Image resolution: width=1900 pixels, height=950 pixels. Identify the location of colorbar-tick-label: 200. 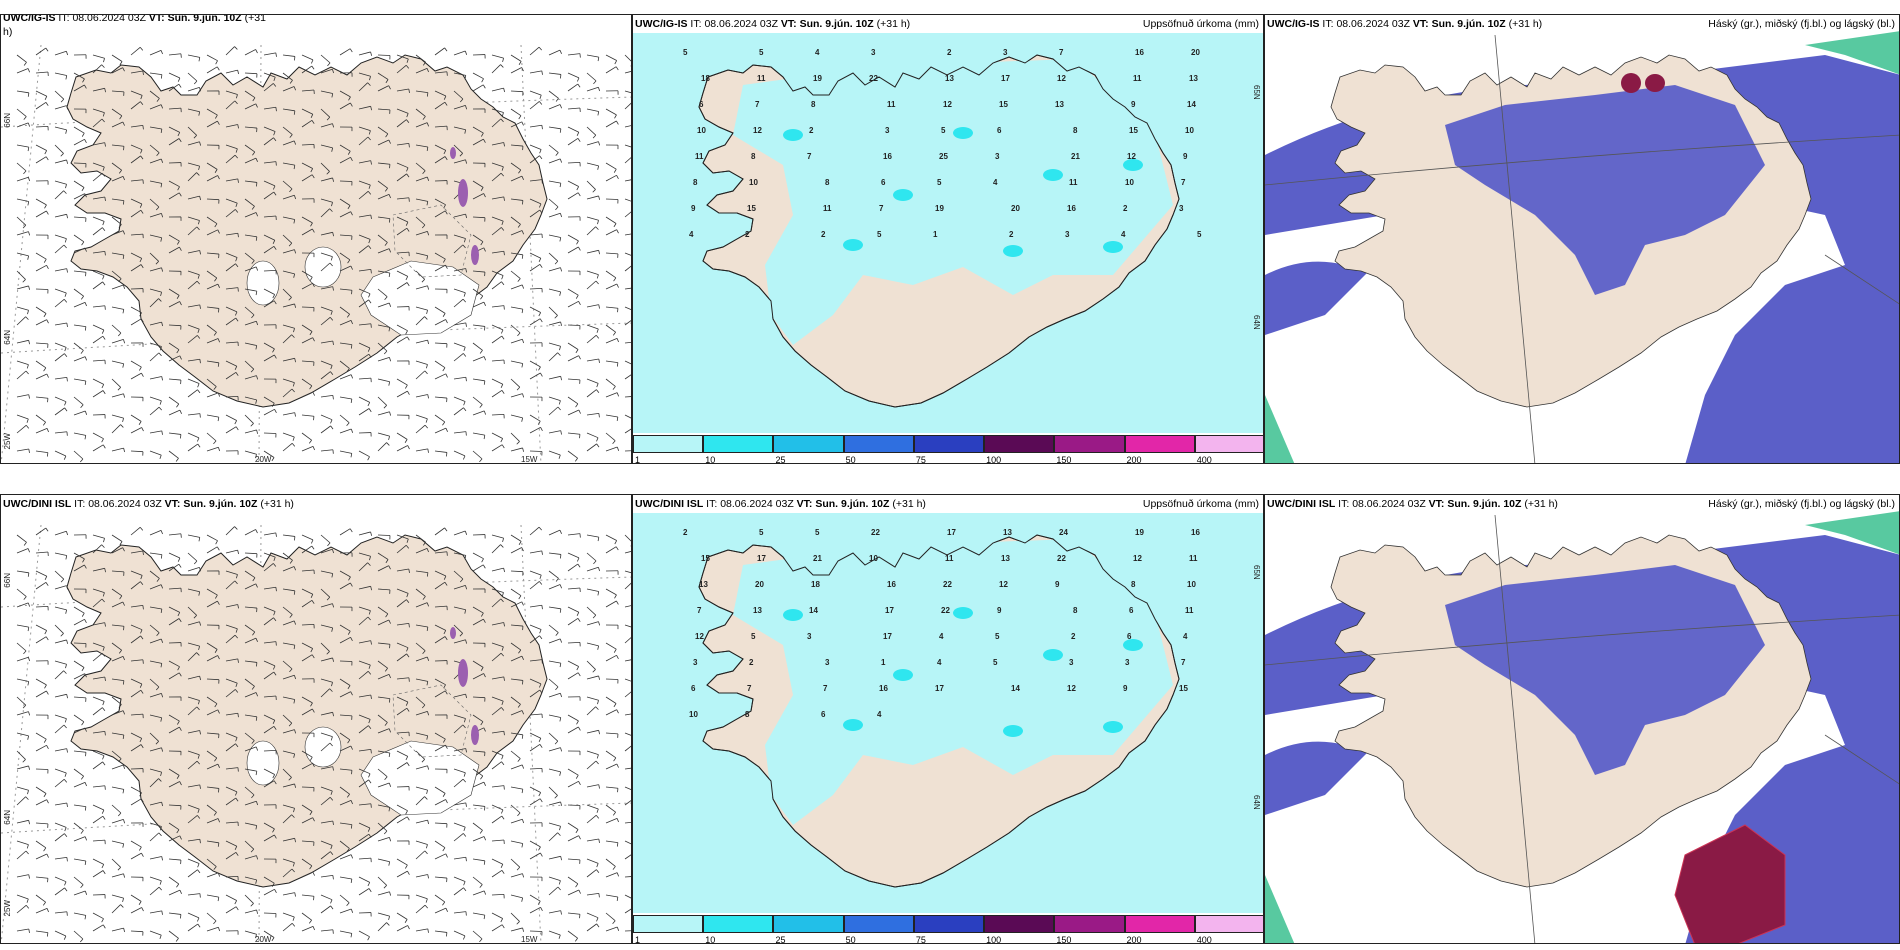
(1134, 939).